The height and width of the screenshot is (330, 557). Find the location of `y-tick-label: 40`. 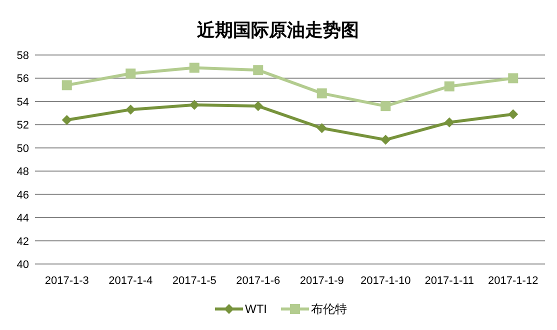

y-tick-label: 40 is located at coordinates (22, 265).